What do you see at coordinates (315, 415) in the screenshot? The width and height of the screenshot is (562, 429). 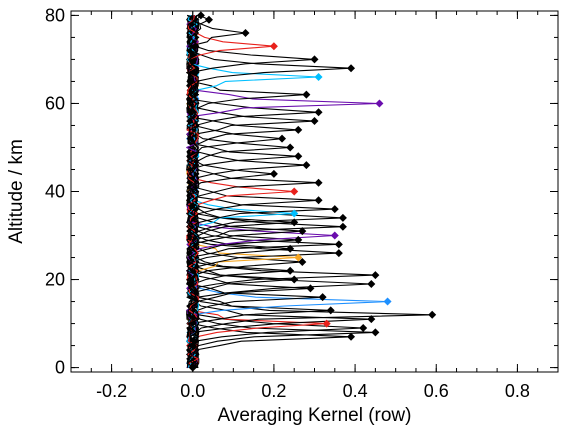 I see `x-axis-title: Averaging Kernel (row)` at bounding box center [315, 415].